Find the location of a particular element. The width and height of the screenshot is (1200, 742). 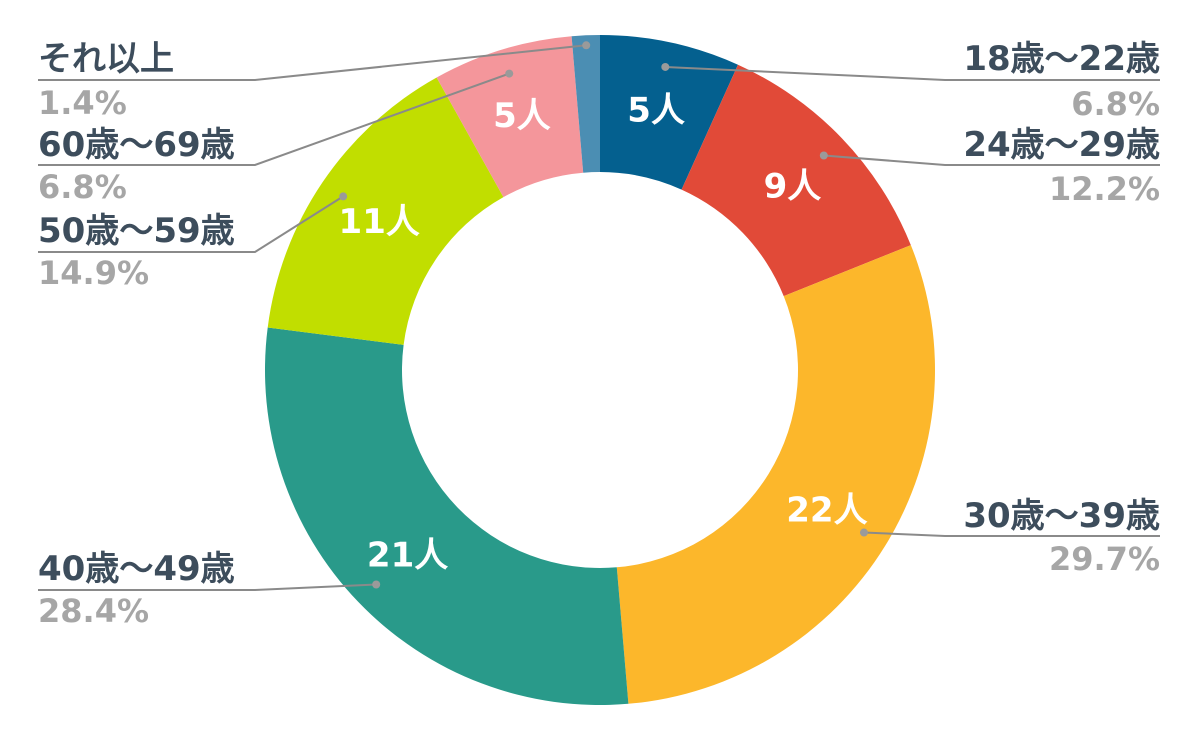

percent-label-1: 12.2% is located at coordinates (1104, 189).